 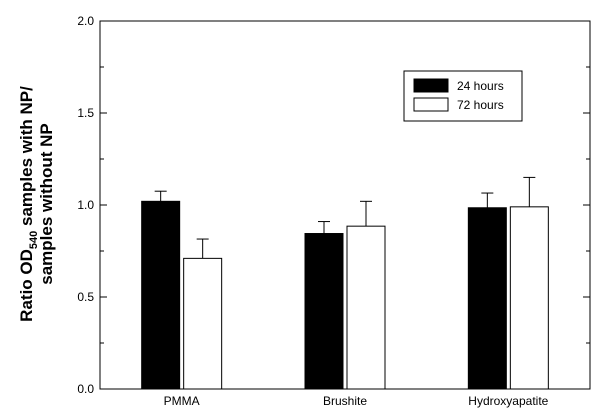 I want to click on y-axis-label-line2: samples without NP, so click(x=46, y=204).